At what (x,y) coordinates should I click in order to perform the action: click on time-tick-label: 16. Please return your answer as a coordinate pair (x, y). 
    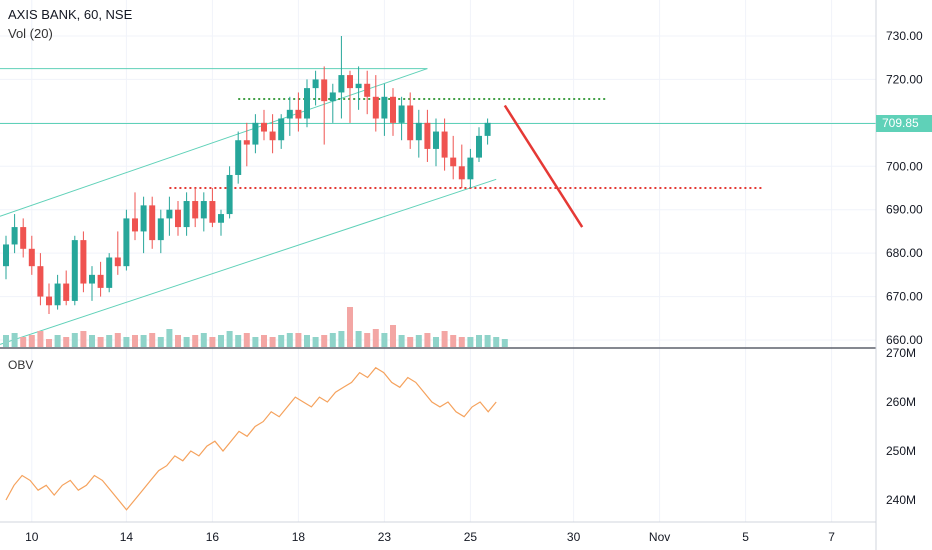
    Looking at the image, I should click on (213, 537).